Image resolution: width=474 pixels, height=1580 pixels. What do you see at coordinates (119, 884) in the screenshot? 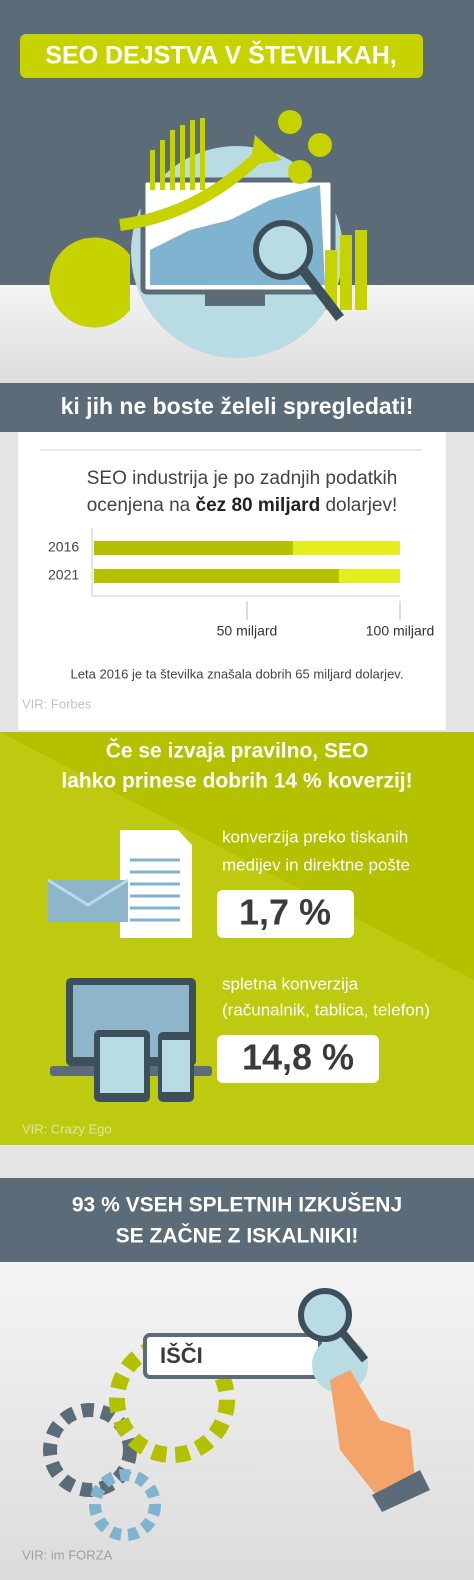
I see `mail-icon` at bounding box center [119, 884].